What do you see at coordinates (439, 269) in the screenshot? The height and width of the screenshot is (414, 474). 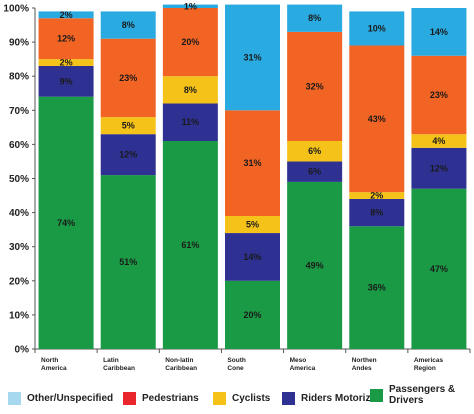 I see `data-label: 47%` at bounding box center [439, 269].